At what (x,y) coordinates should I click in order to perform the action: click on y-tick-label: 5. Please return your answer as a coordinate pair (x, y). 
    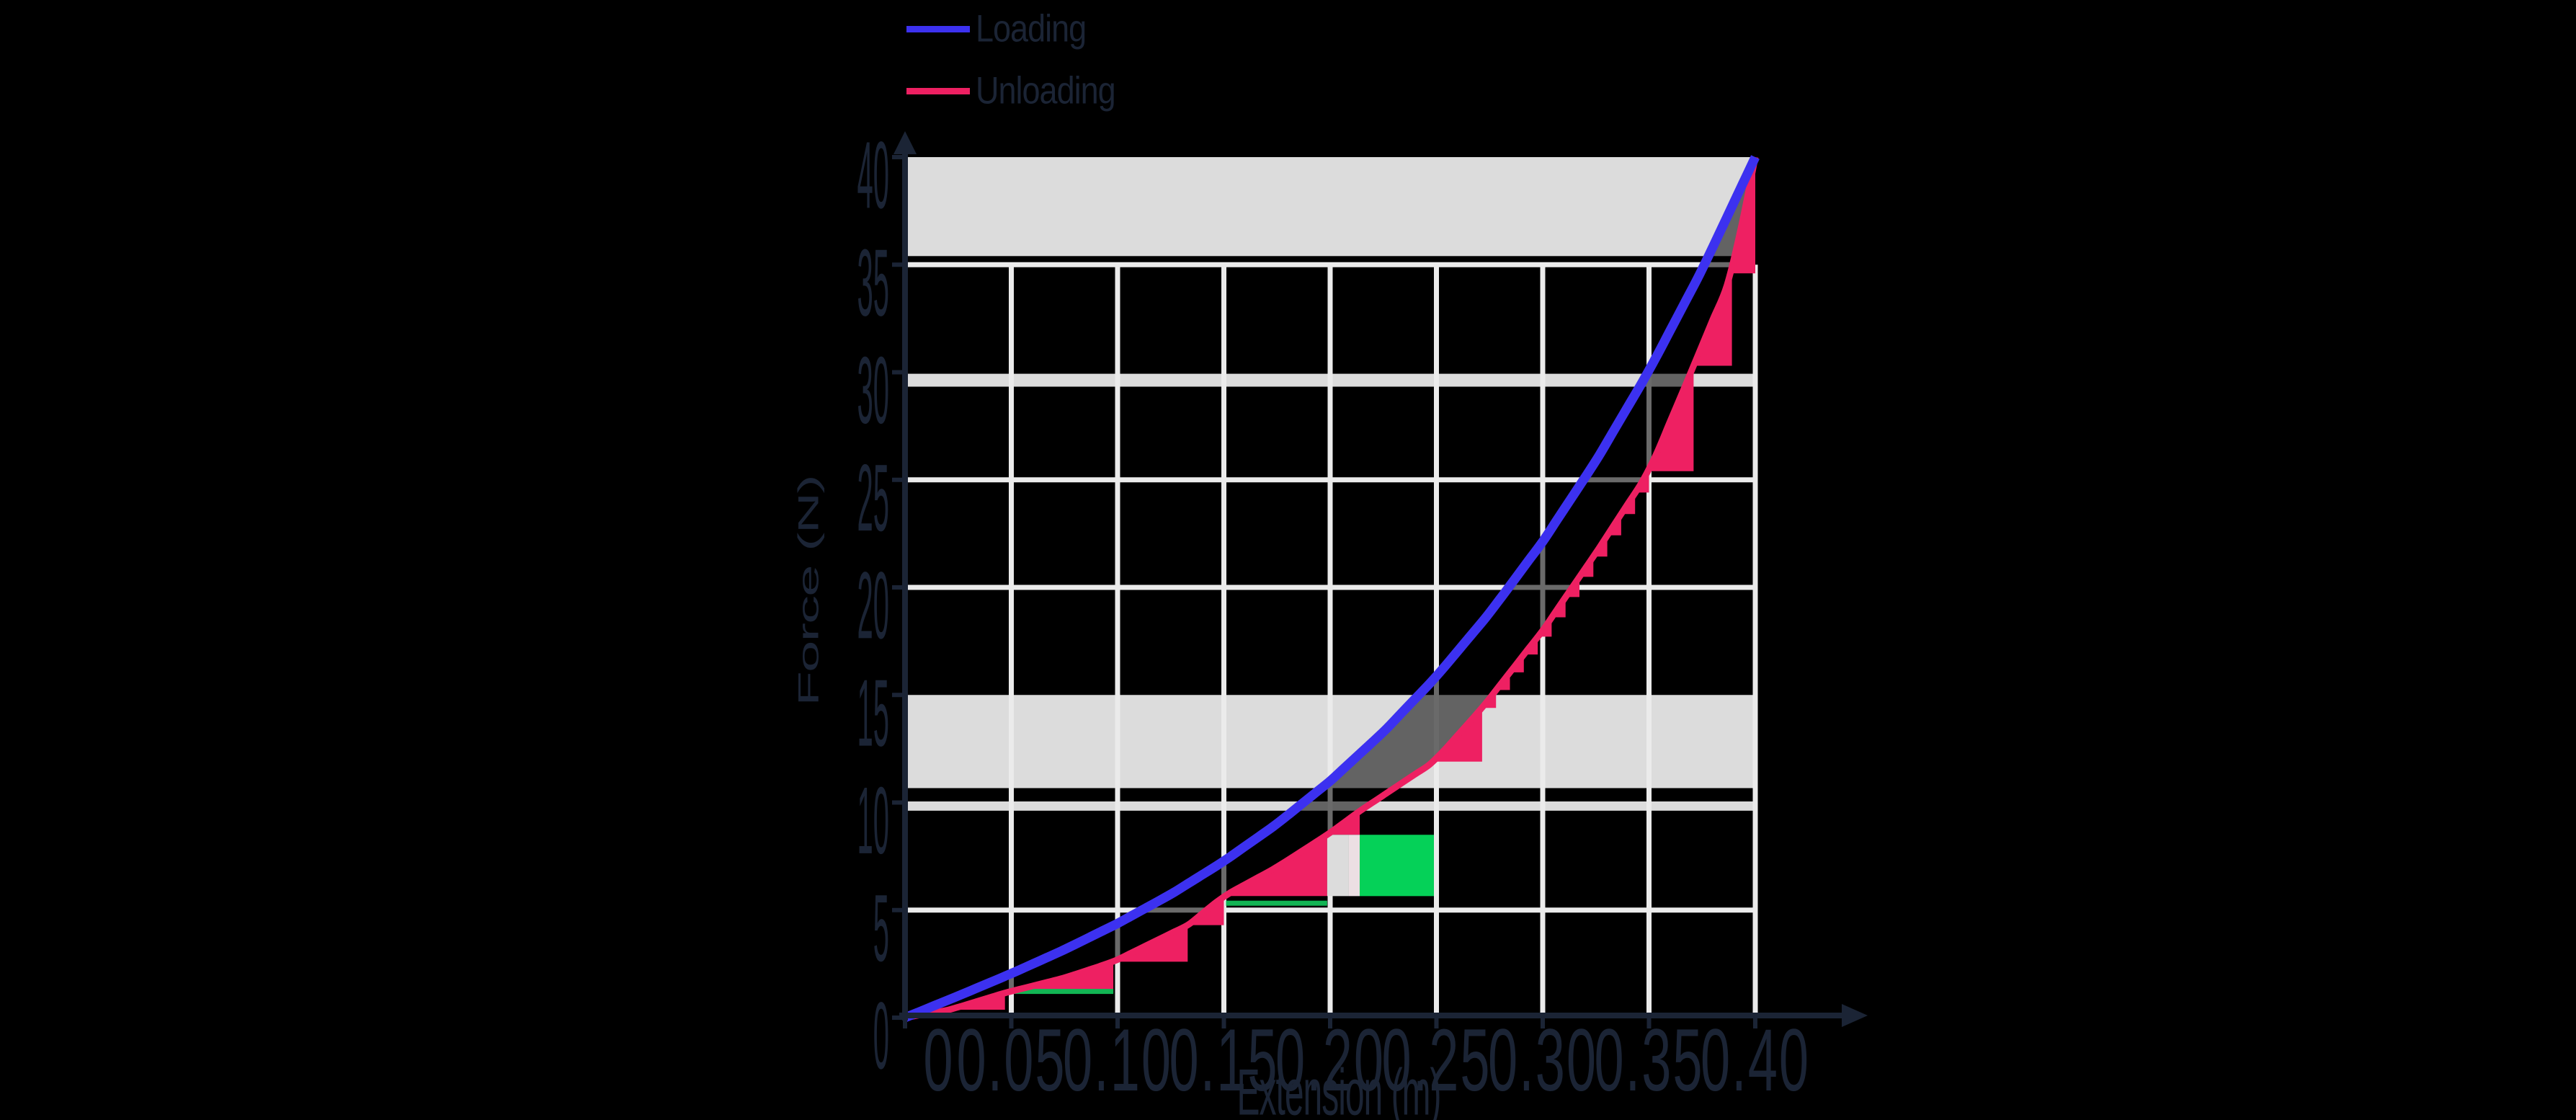
    Looking at the image, I should click on (881, 928).